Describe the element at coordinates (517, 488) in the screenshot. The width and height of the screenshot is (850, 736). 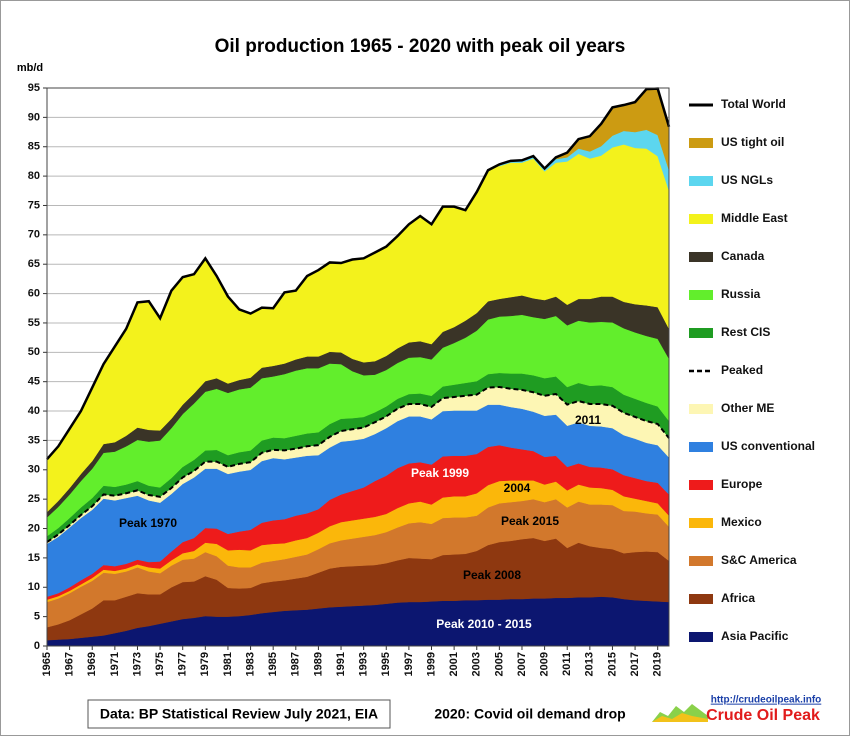
I see `annotation: 2004` at that location.